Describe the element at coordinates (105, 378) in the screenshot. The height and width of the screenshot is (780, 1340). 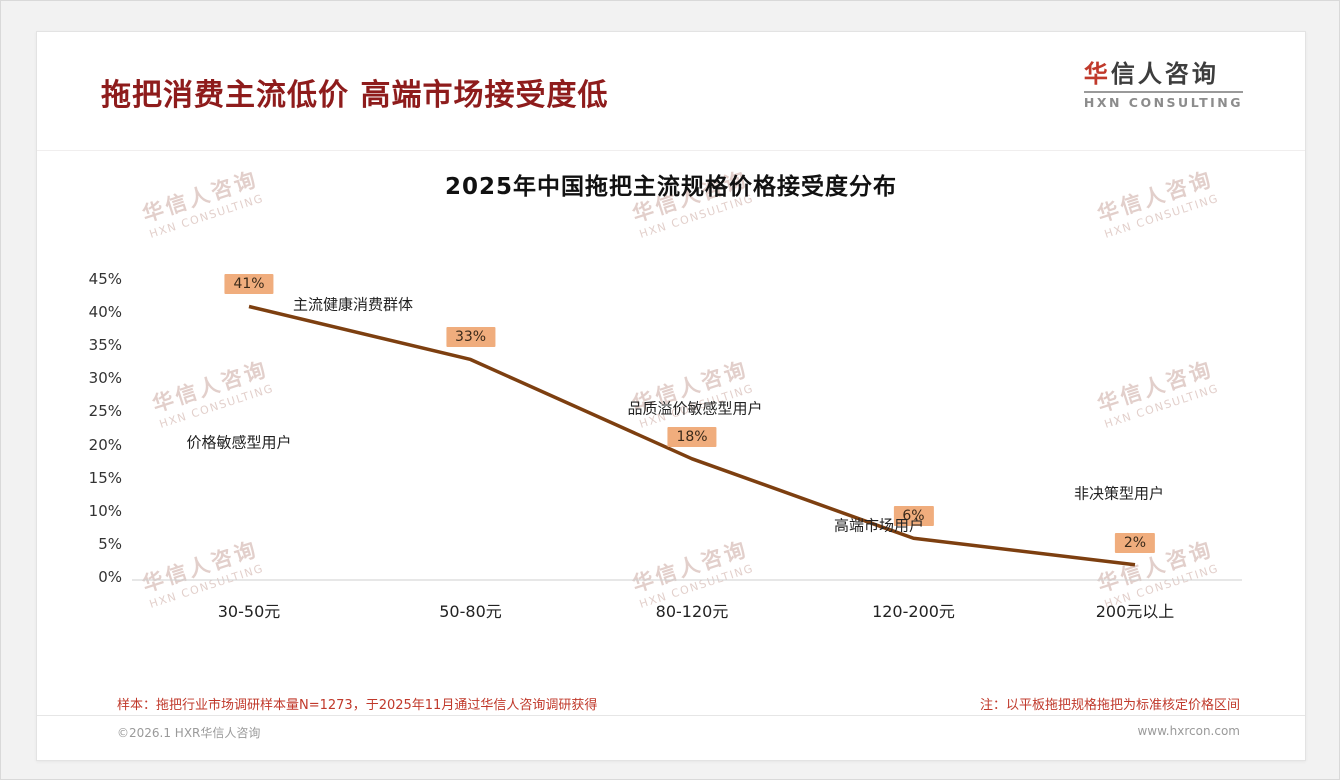
I see `y-axis-tick-label: 30%` at that location.